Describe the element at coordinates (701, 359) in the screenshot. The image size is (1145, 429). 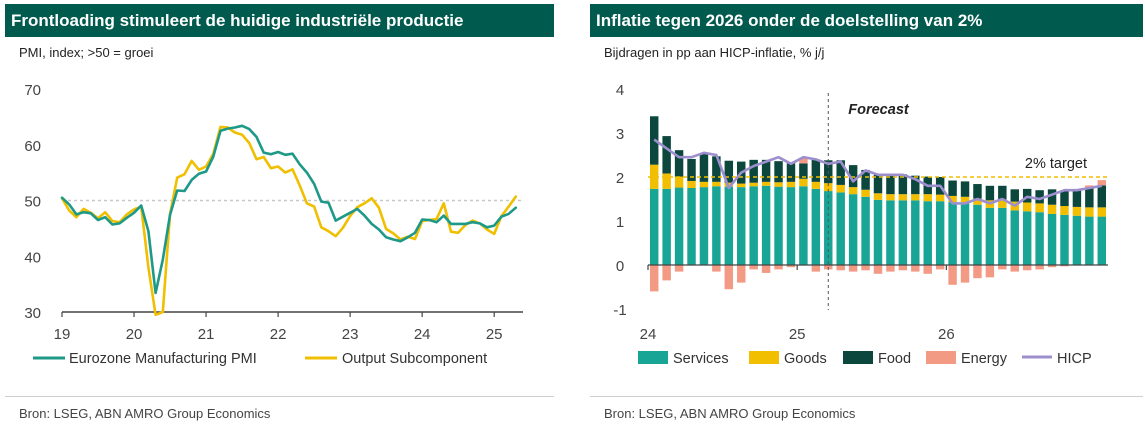
I see `legend-label-services: Services` at that location.